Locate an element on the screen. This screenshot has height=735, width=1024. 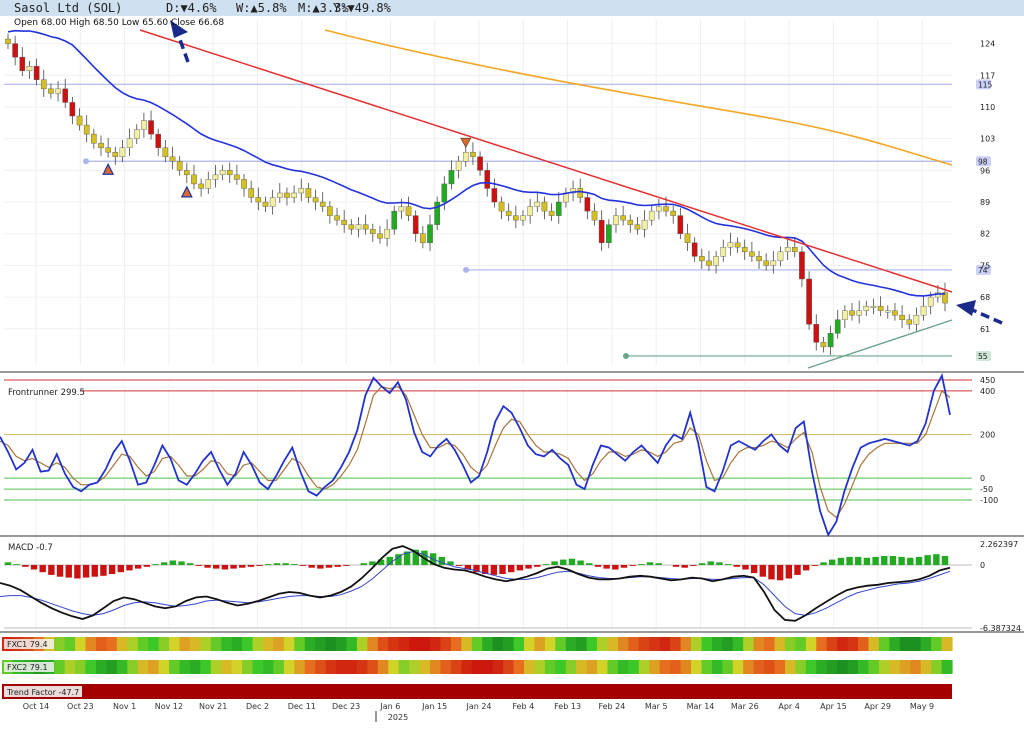
yearly-change: Y:▼49.8% is located at coordinates (362, 8).